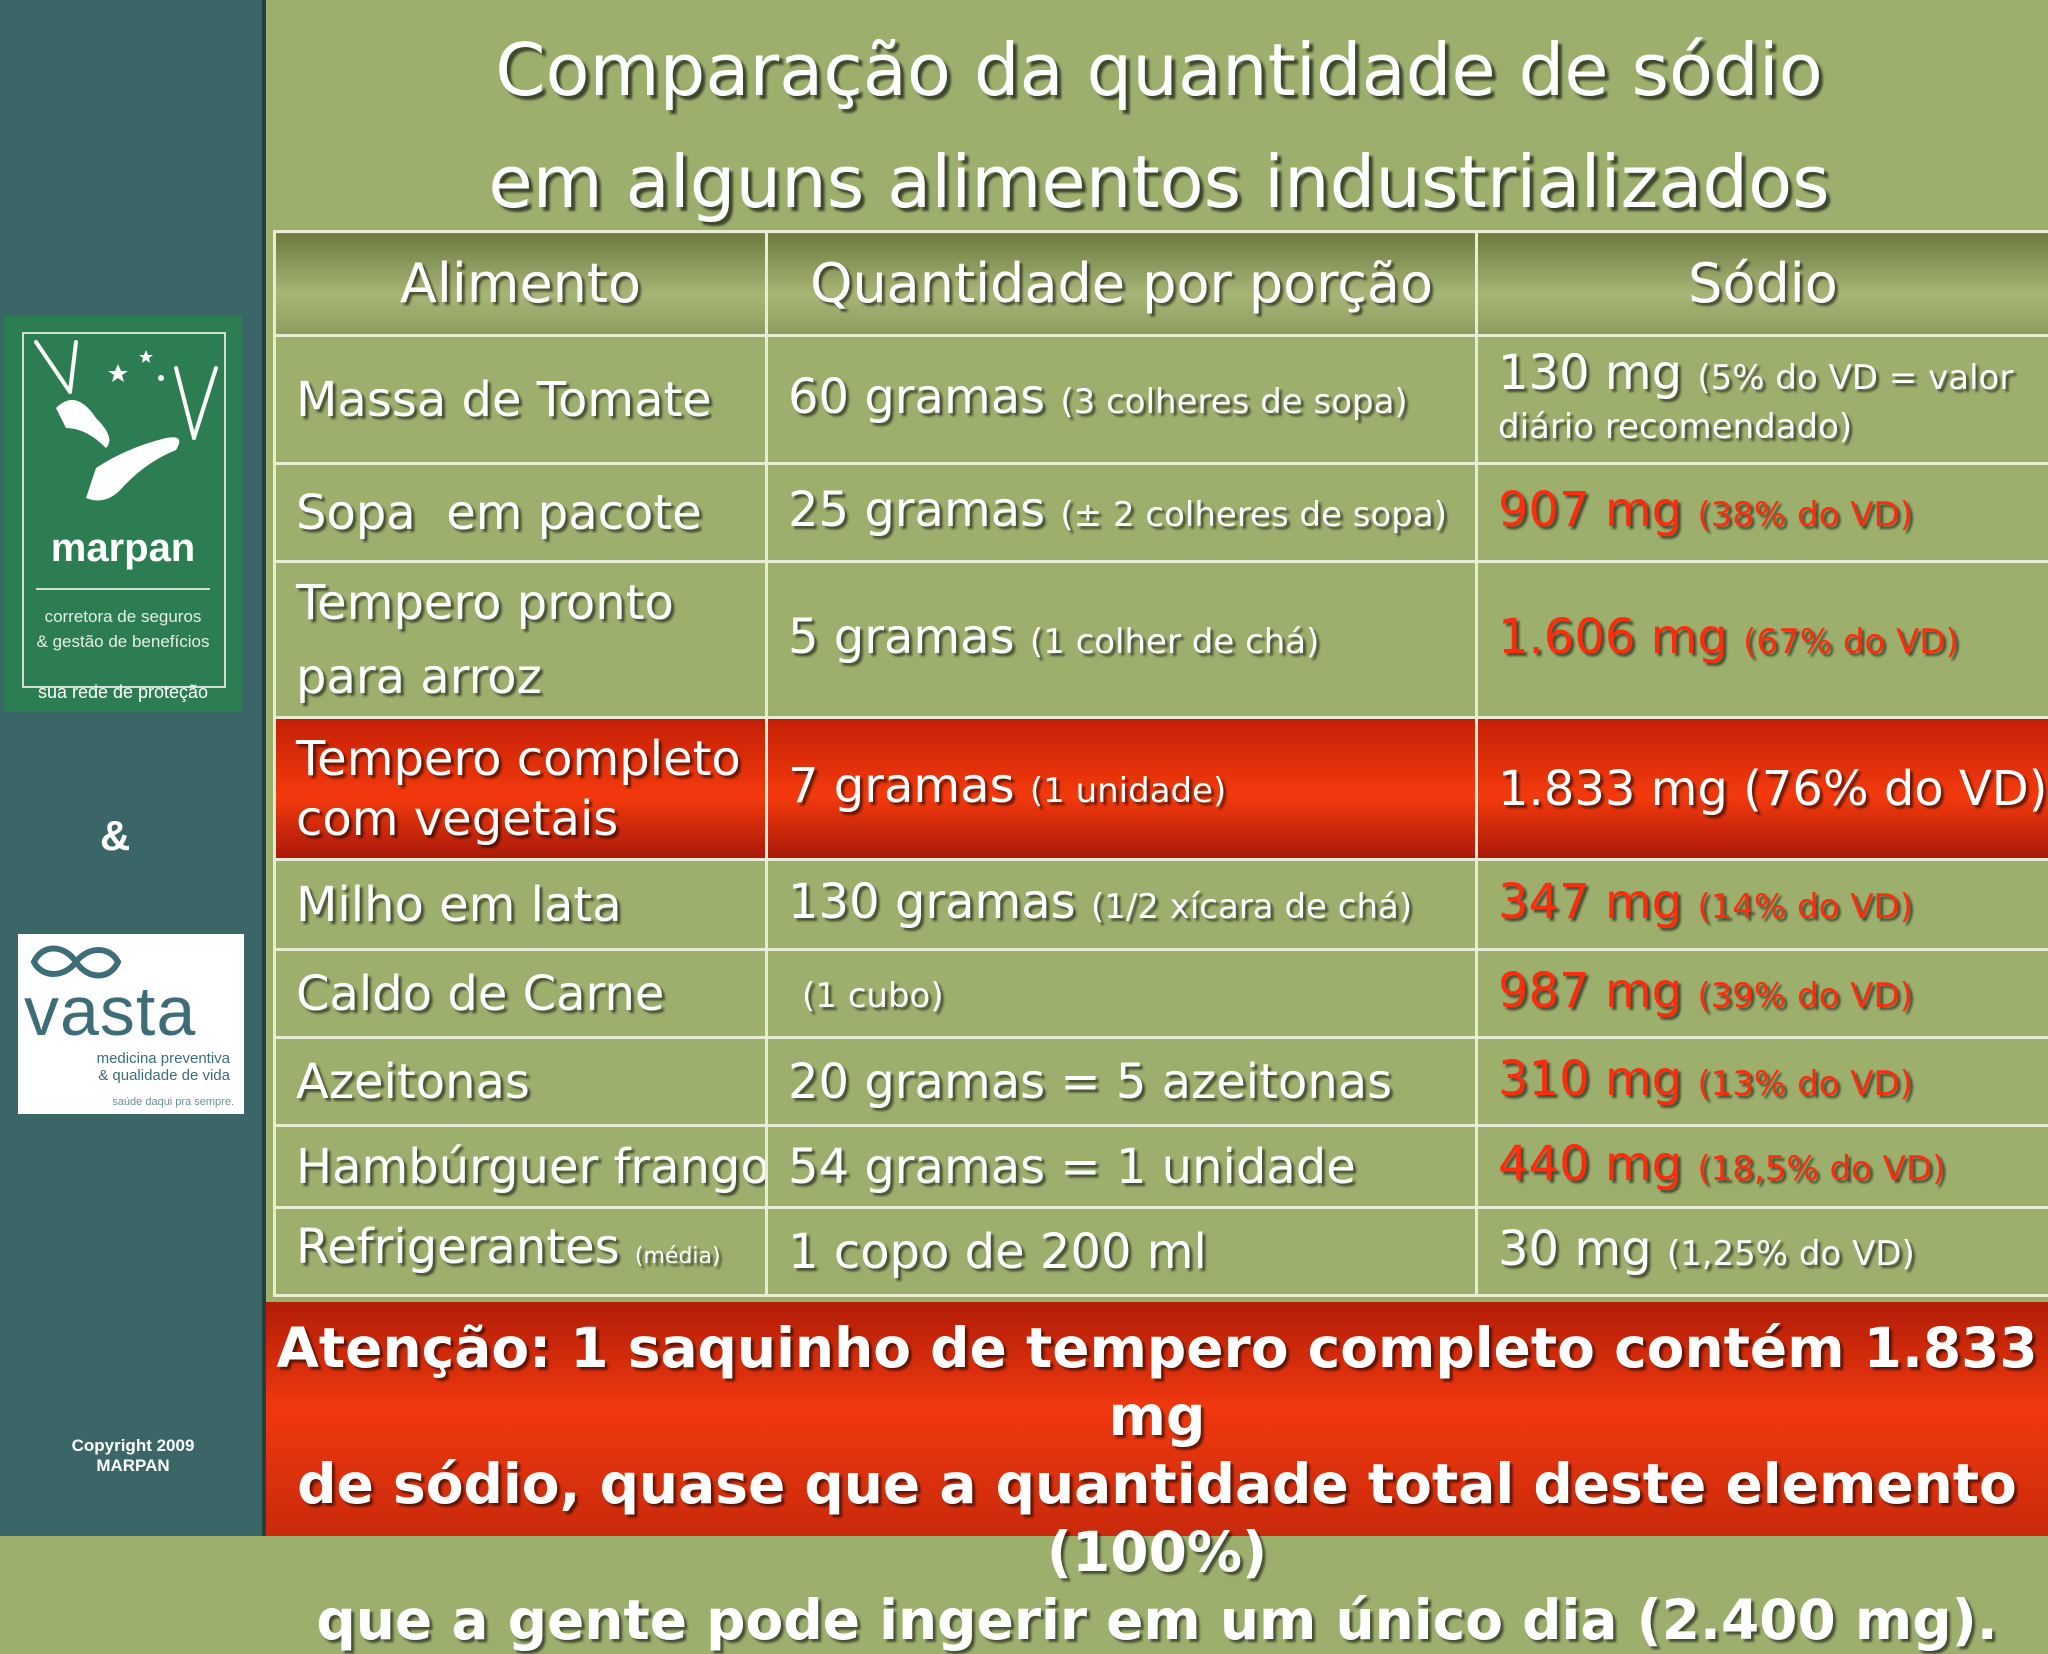 The image size is (2048, 1654). What do you see at coordinates (1233, 402) in the screenshot?
I see `quantity-note: (3 colheres de sopa)` at bounding box center [1233, 402].